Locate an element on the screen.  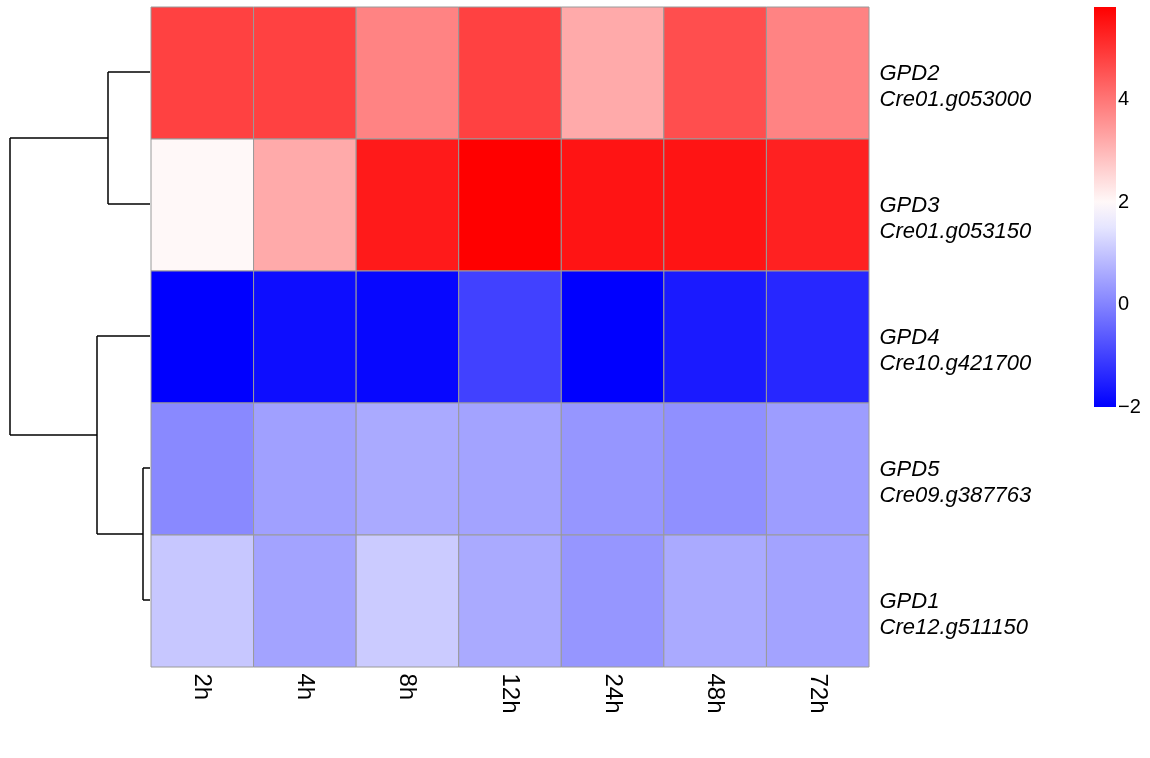
x-tick-label: 2h is located at coordinates (204, 687).